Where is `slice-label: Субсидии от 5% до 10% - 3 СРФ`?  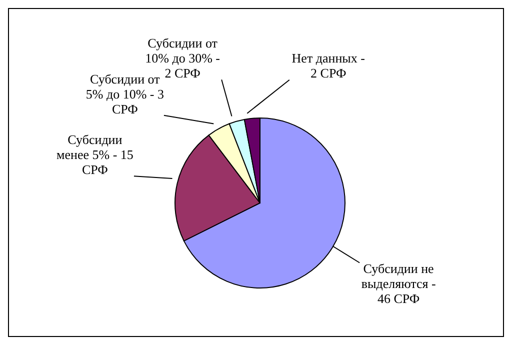 slice-label: Субсидии от 5% до 10% - 3 СРФ is located at coordinates (125, 93).